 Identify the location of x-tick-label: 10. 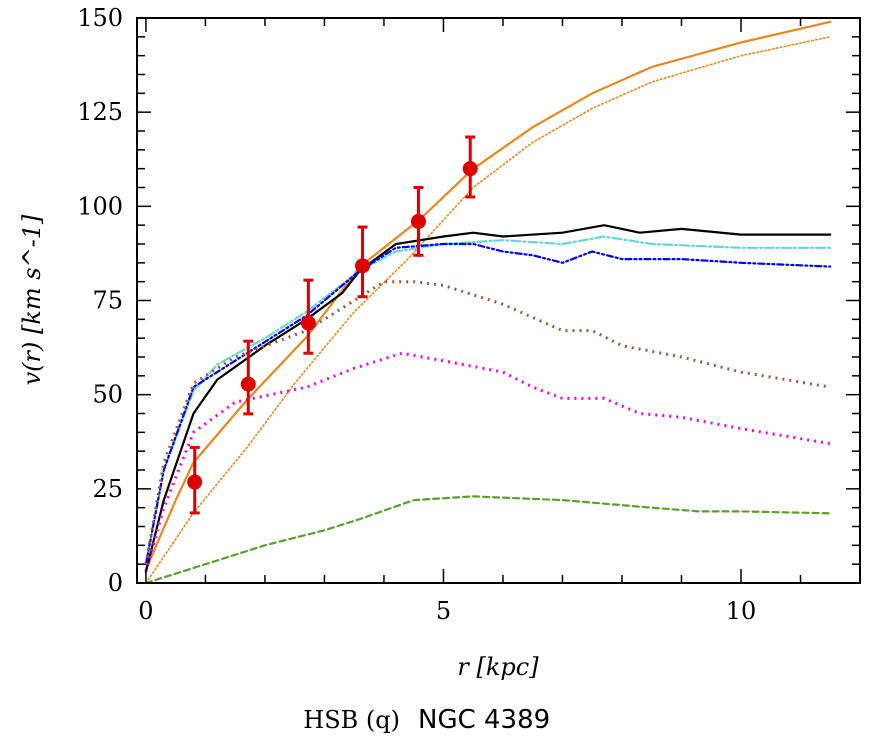
(741, 611).